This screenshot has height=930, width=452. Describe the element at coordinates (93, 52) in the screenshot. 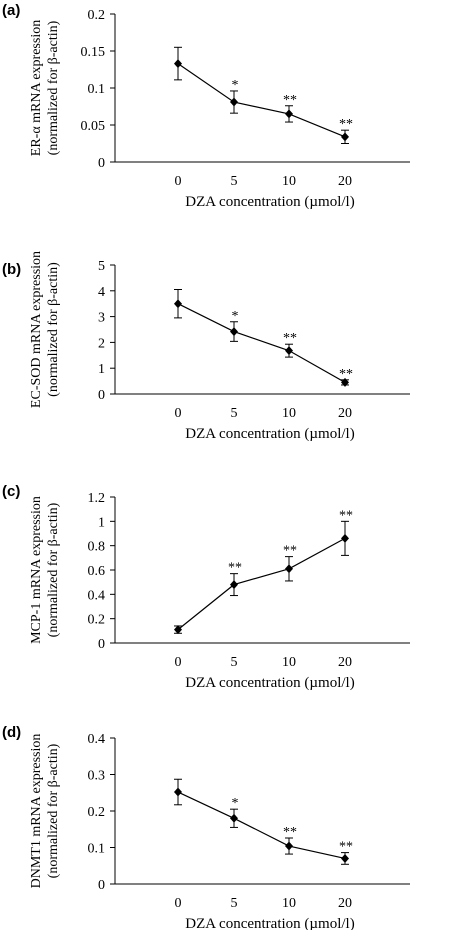

I see `y-tick-label: 0.15` at that location.